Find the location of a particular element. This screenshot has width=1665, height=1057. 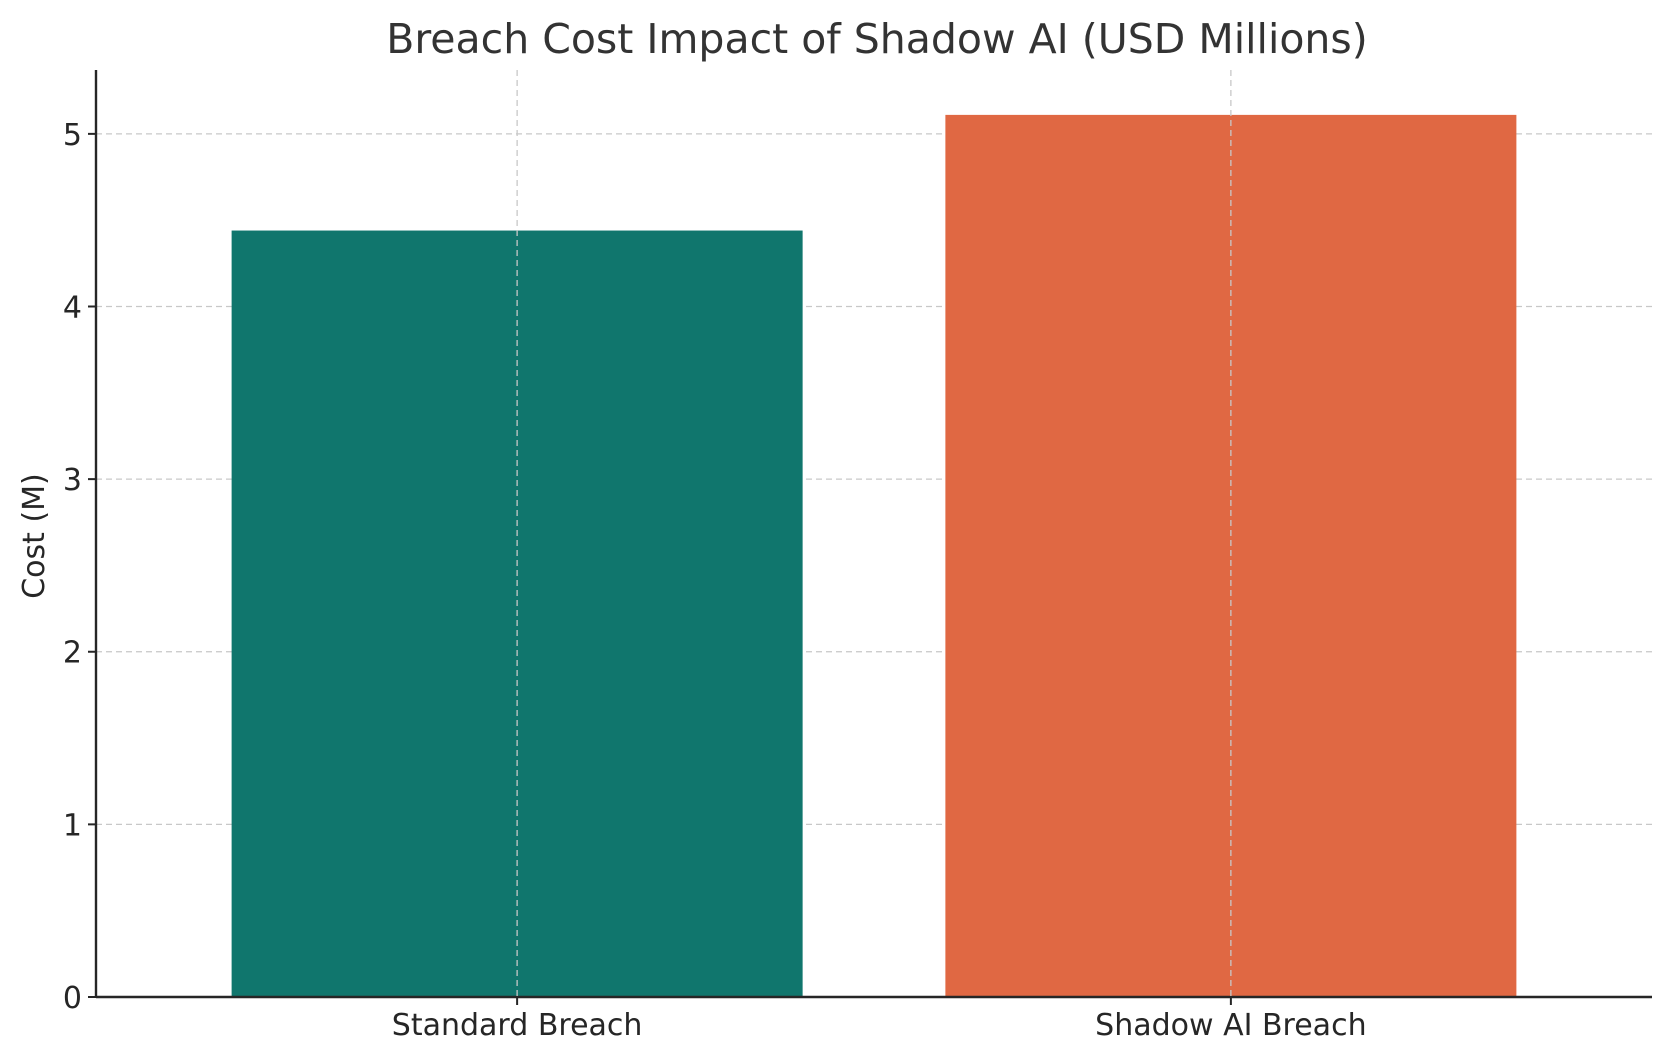

y-axis-label: Cost (M) is located at coordinates (34, 536).